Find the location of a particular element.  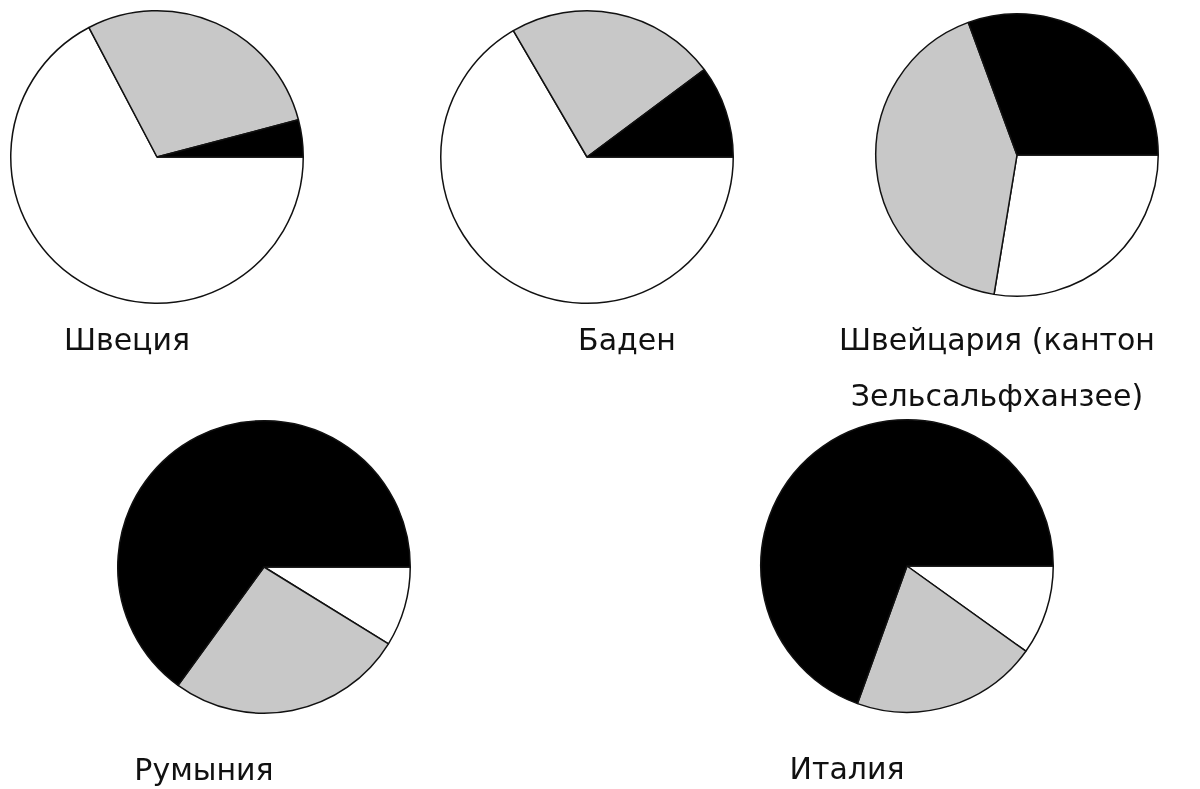

text: Швеция is located at coordinates (127, 340).